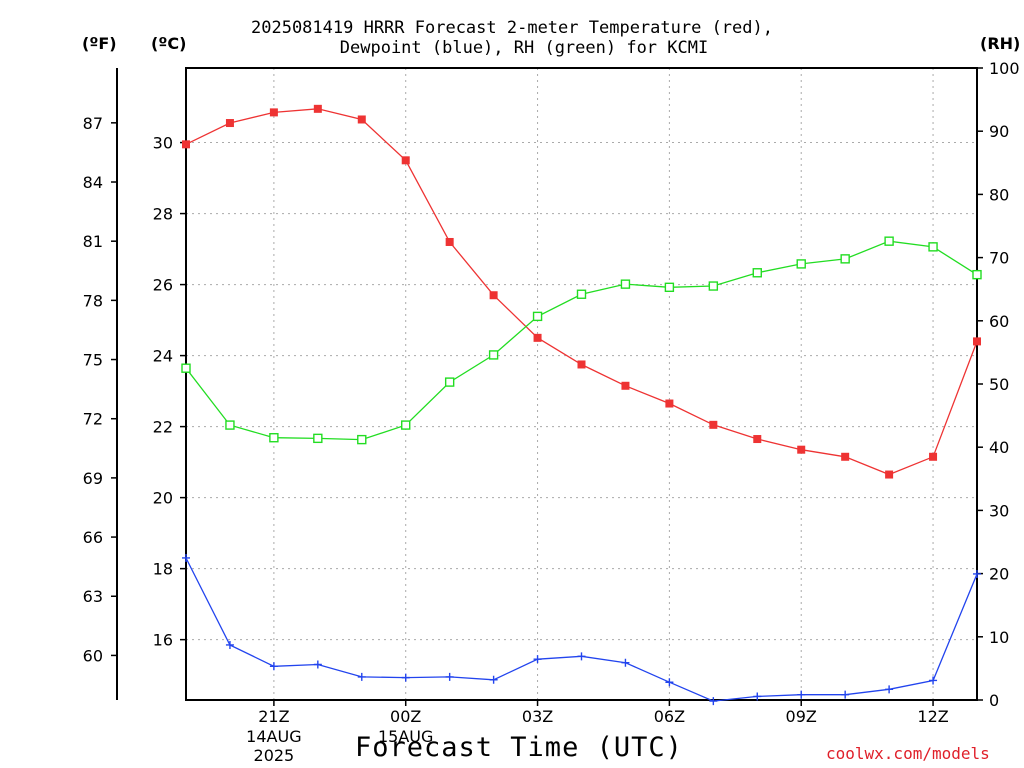 The height and width of the screenshot is (768, 1024). What do you see at coordinates (999, 258) in the screenshot?
I see `rh-tick-label: 70` at bounding box center [999, 258].